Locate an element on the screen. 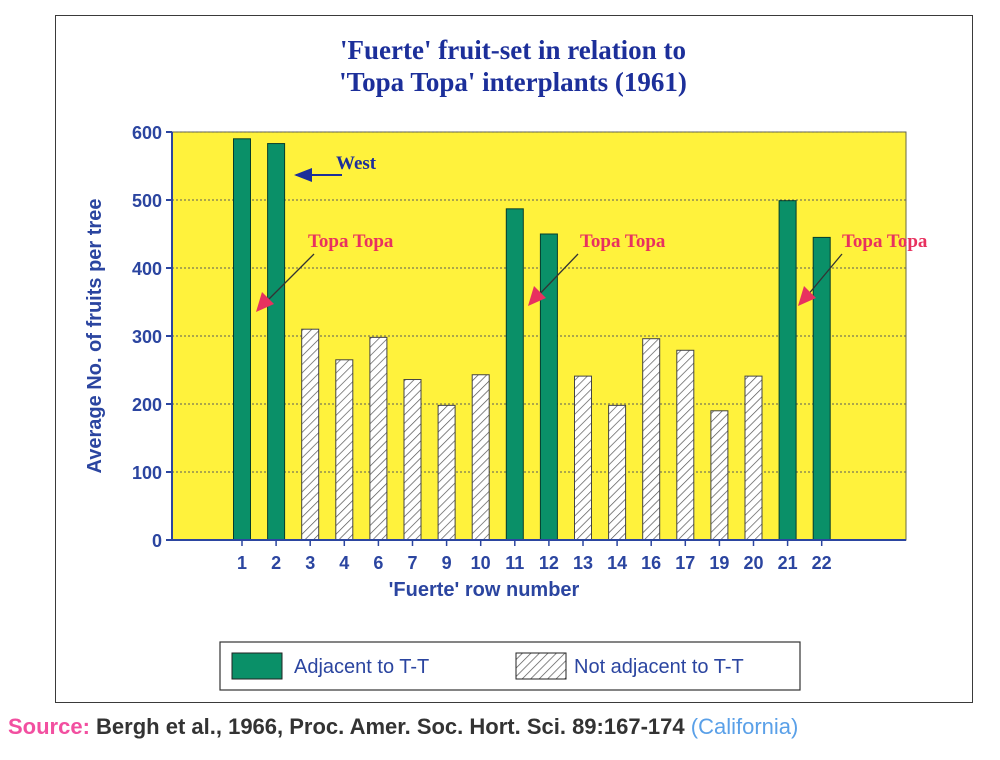 The width and height of the screenshot is (1000, 760). legend-swatch-not-adjacent is located at coordinates (541, 666).